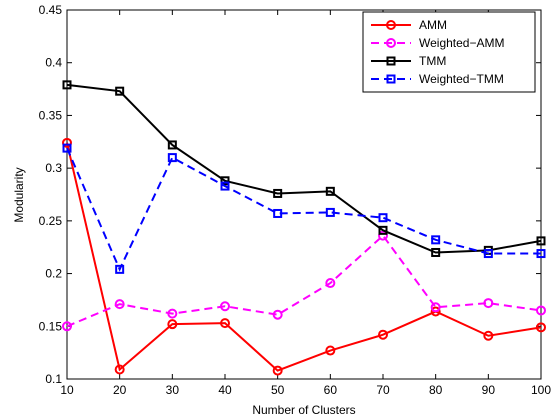  Describe the element at coordinates (51, 10) in the screenshot. I see `y-tick-label: 0.45` at that location.